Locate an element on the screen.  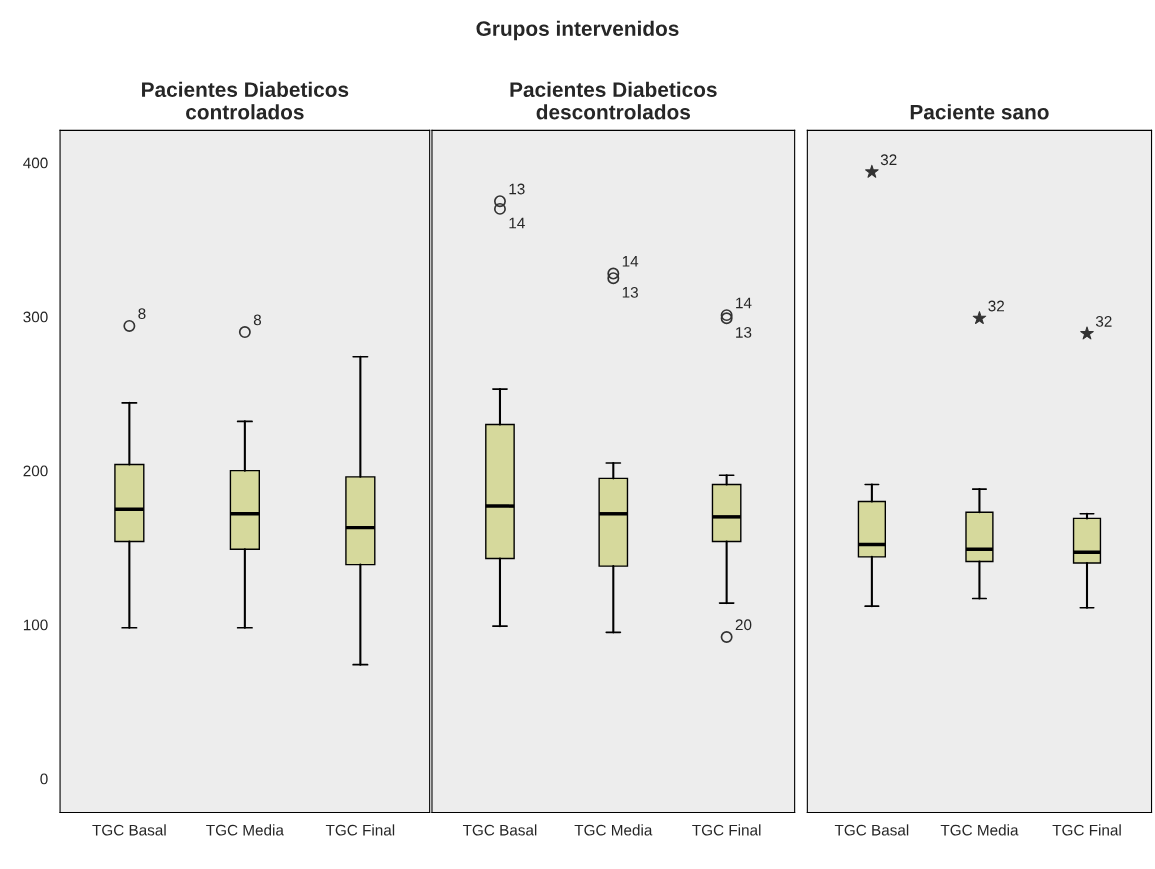
annotation: 20 is located at coordinates (743, 625).